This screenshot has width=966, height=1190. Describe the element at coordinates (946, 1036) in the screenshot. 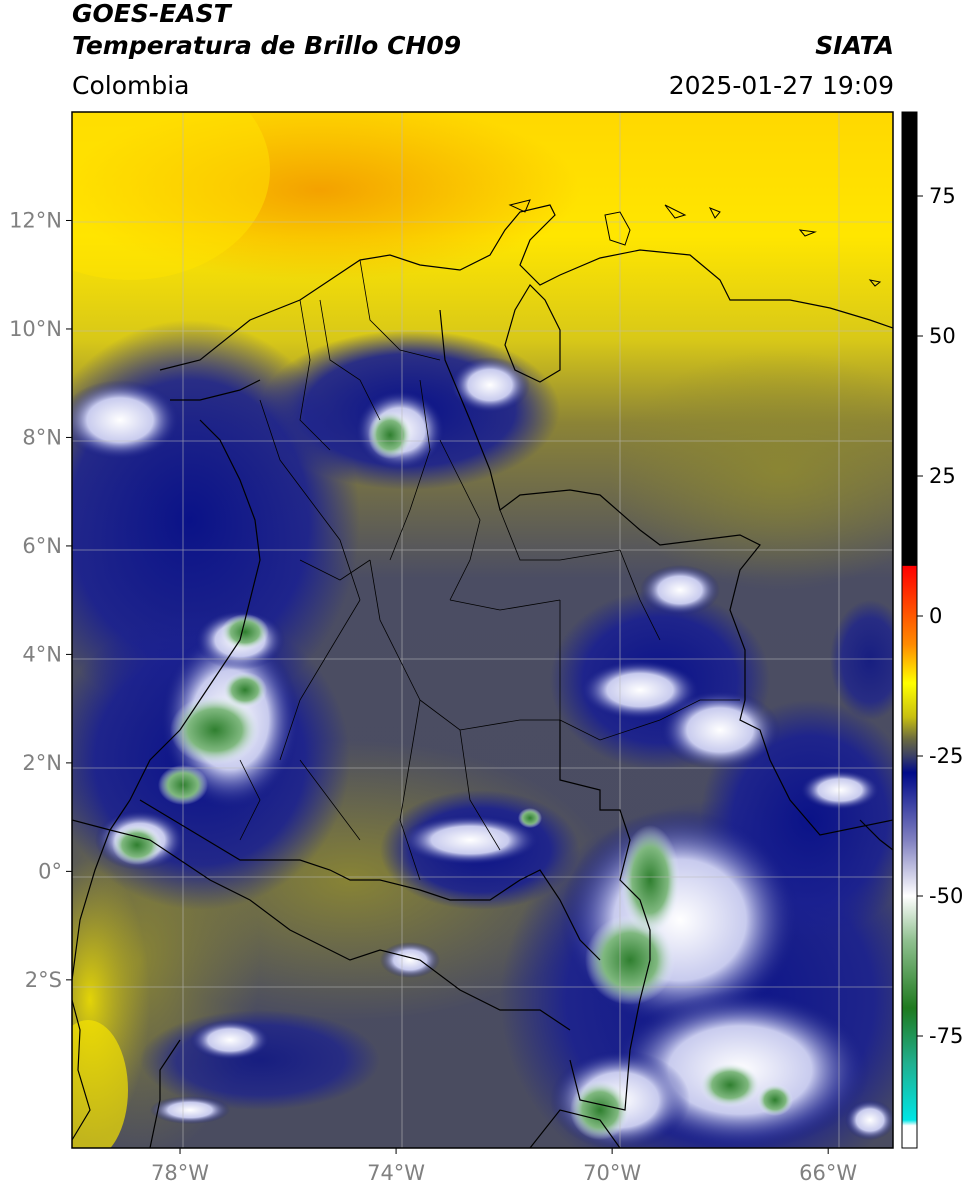

I see `colorbar-tick-label: -75` at that location.